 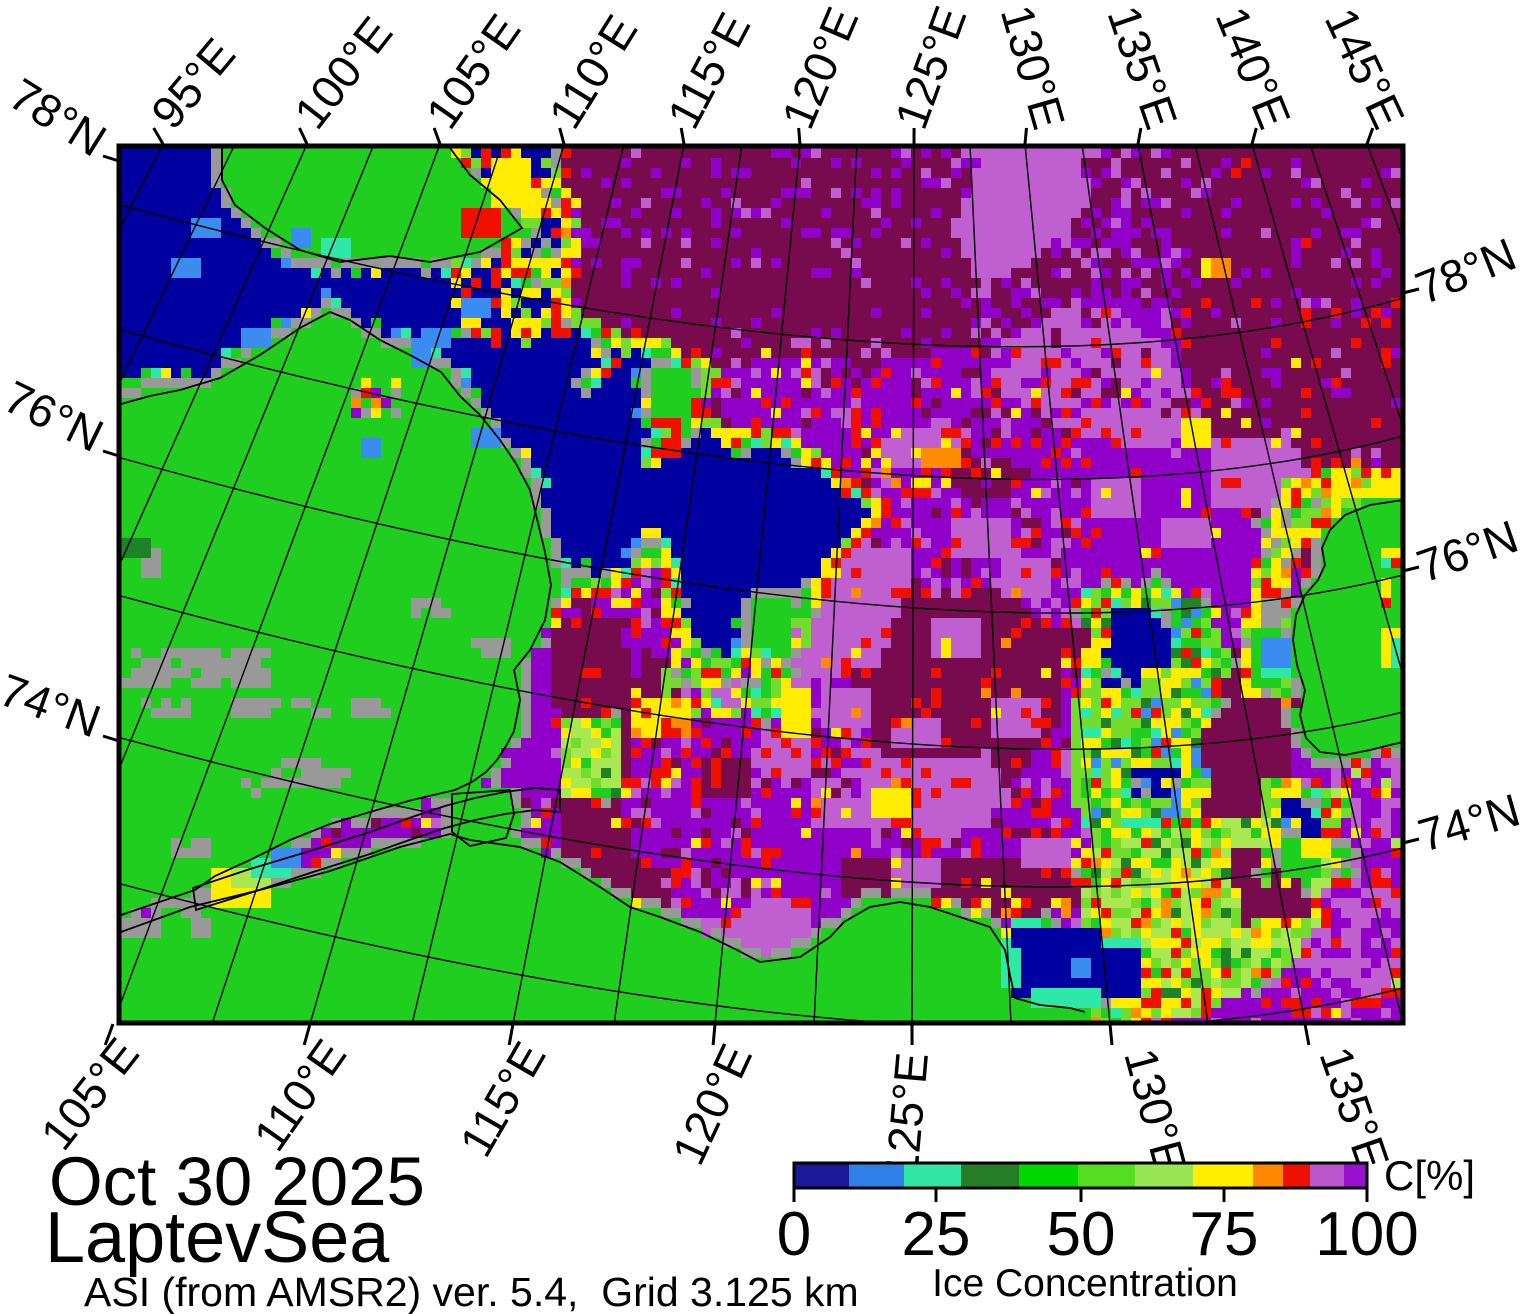 What do you see at coordinates (936, 1234) in the screenshot?
I see `svg-text: 25` at bounding box center [936, 1234].